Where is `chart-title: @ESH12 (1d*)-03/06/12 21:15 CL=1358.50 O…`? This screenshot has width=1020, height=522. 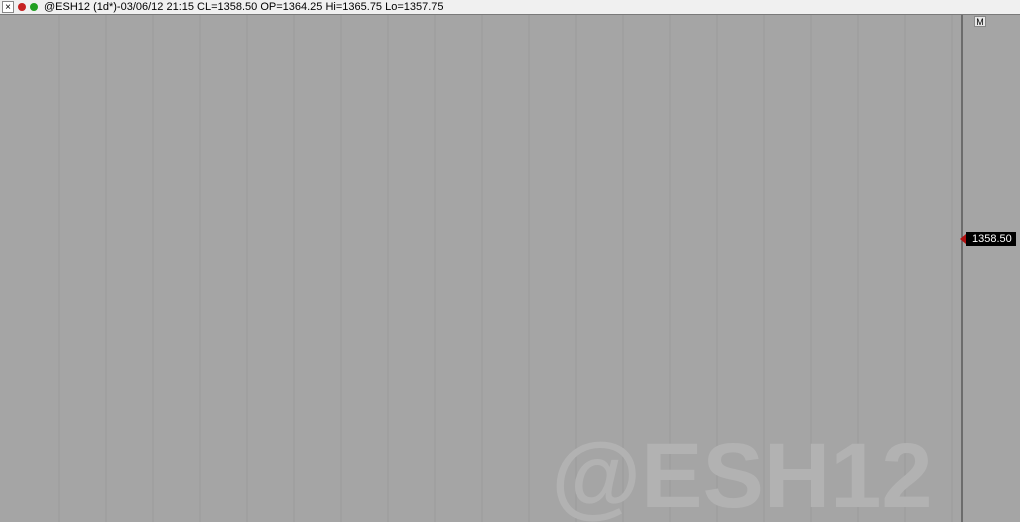 chart-title: @ESH12 (1d*)-03/06/12 21:15 CL=1358.50 O… is located at coordinates (244, 7).